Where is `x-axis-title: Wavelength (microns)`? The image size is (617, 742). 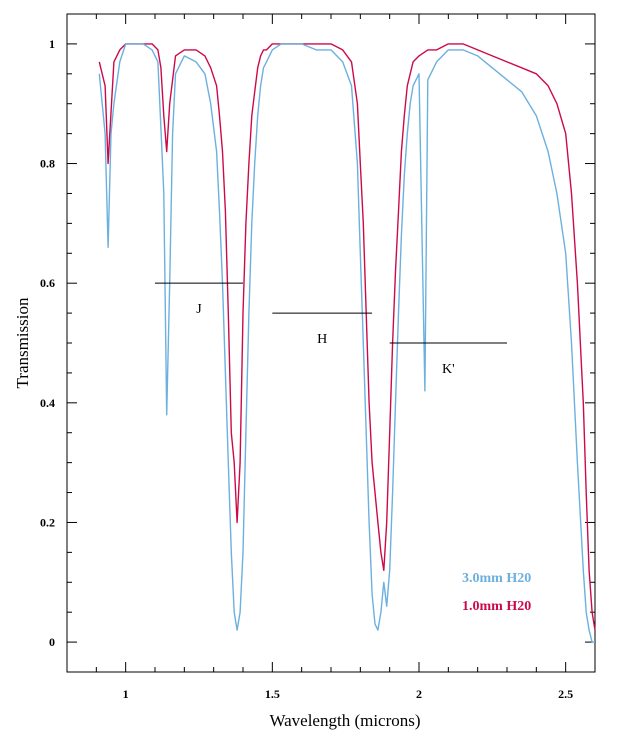
x-axis-title: Wavelength (microns) is located at coordinates (344, 720).